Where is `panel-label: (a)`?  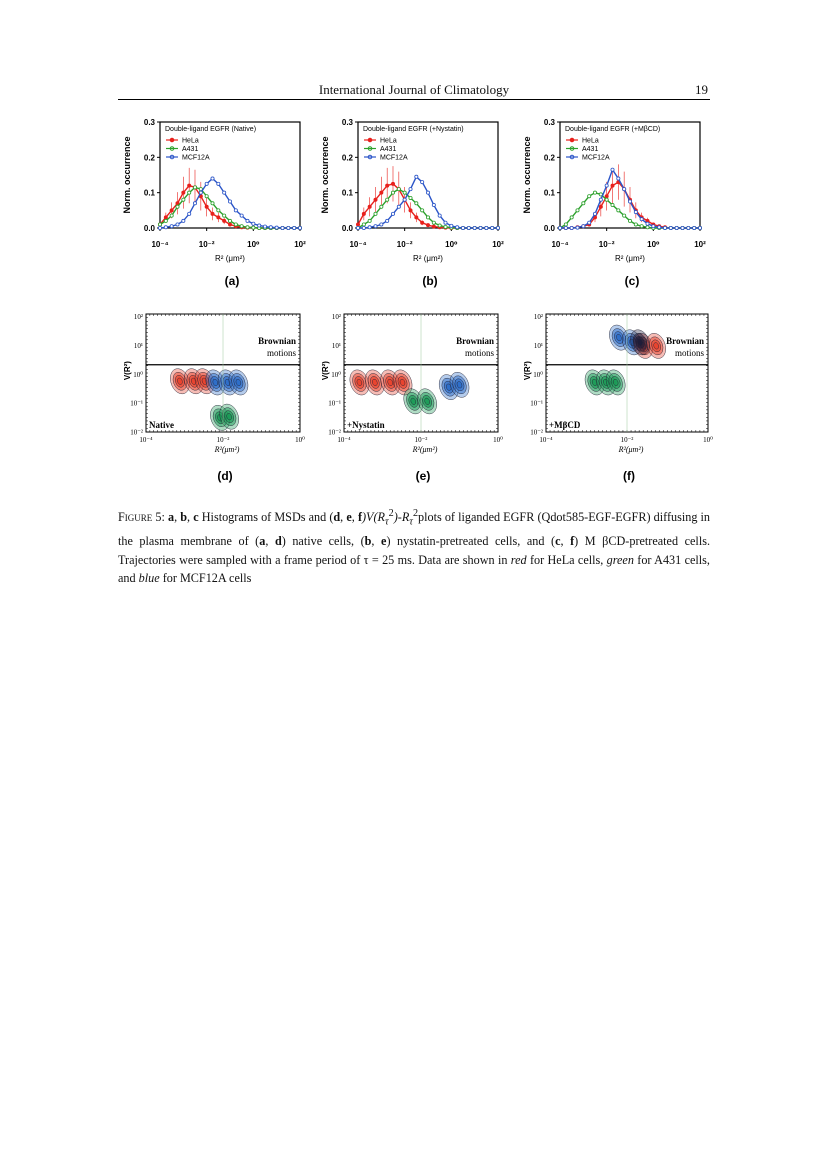
panel-label: (a) is located at coordinates (232, 281).